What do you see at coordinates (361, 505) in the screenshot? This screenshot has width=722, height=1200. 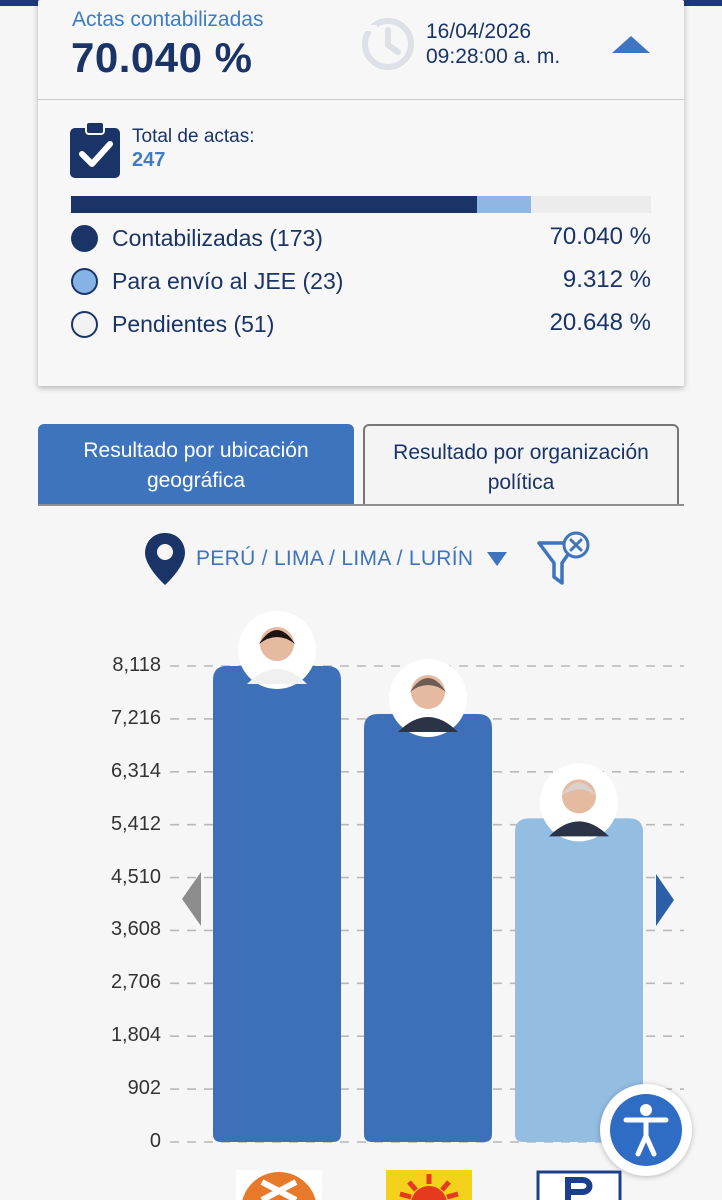 I see `tab-divider` at bounding box center [361, 505].